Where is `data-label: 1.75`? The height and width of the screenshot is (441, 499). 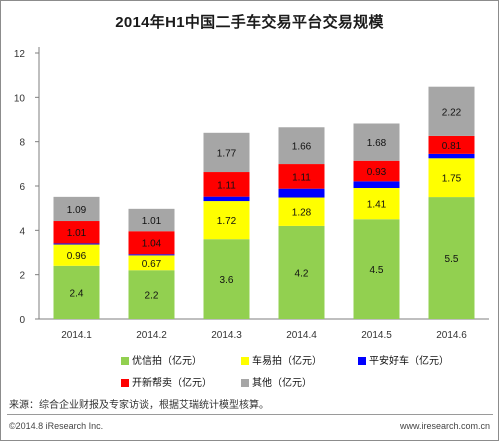 data-label: 1.75 is located at coordinates (452, 179).